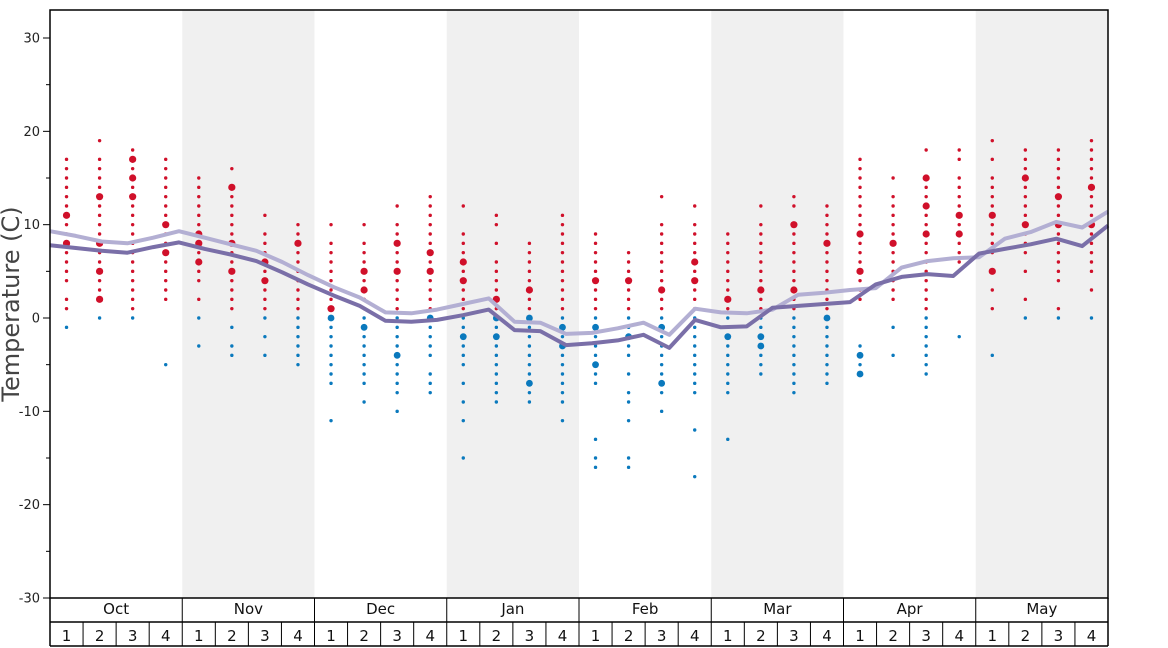 Image resolution: width=1168 pixels, height=648 pixels. I want to click on month-label: Mar, so click(777, 609).